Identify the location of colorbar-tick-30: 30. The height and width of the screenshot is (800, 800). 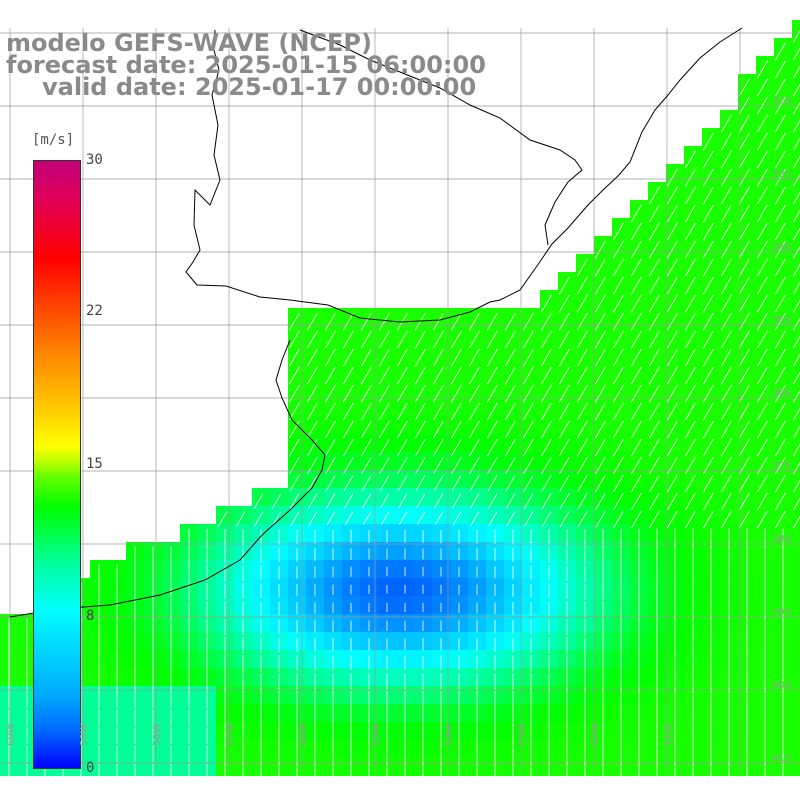
(94, 160).